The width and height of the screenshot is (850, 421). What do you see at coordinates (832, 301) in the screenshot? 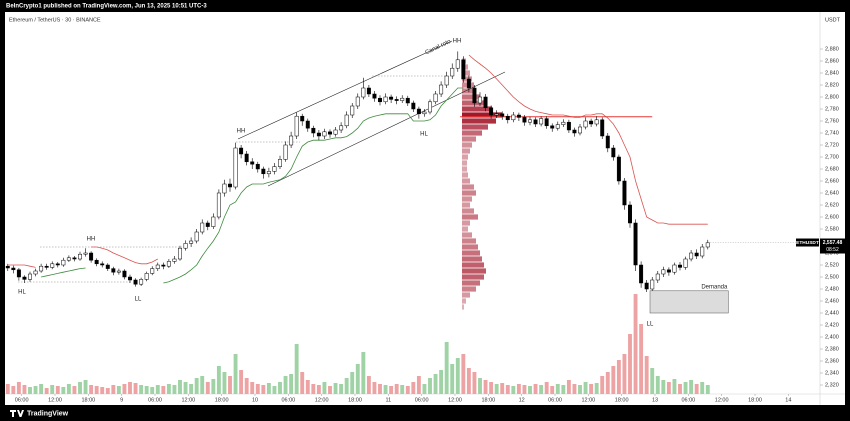
I see `y-tick-label: 2,460` at bounding box center [832, 301].